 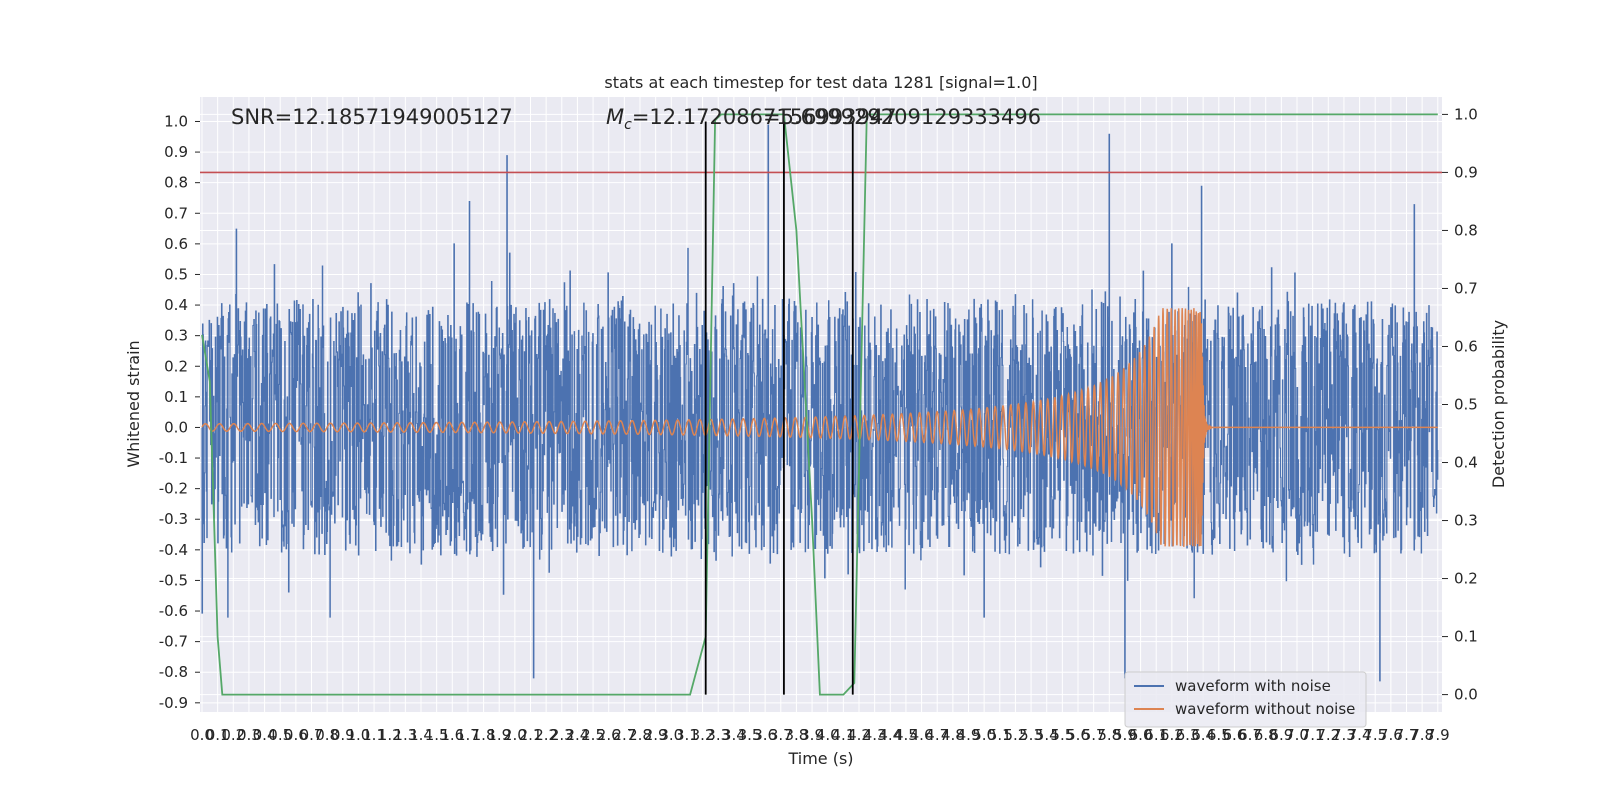 I want to click on y-left-axis-label: Whitened strain, so click(x=133, y=403).